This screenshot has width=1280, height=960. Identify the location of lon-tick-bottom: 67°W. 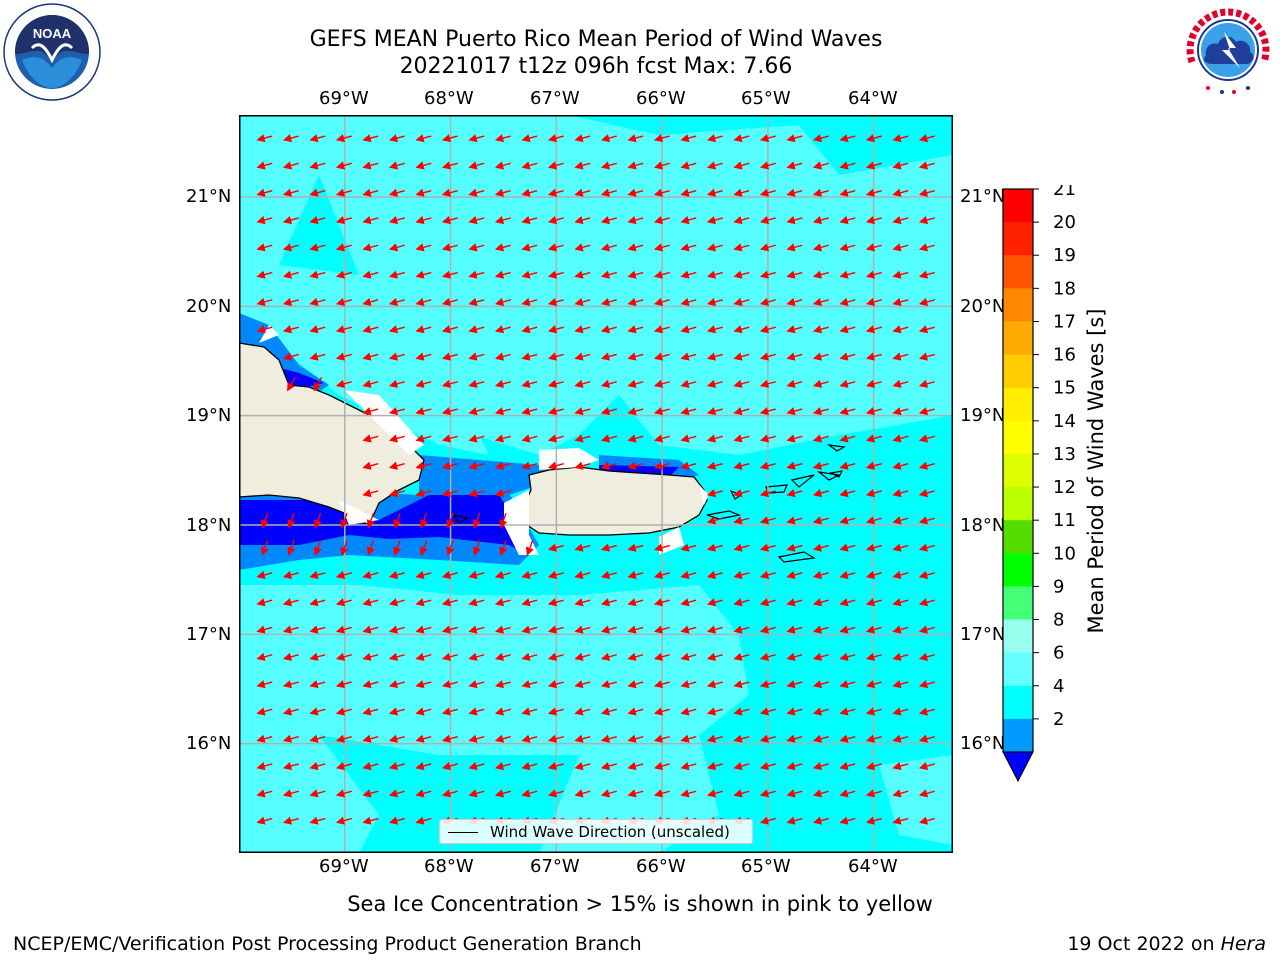
(555, 866).